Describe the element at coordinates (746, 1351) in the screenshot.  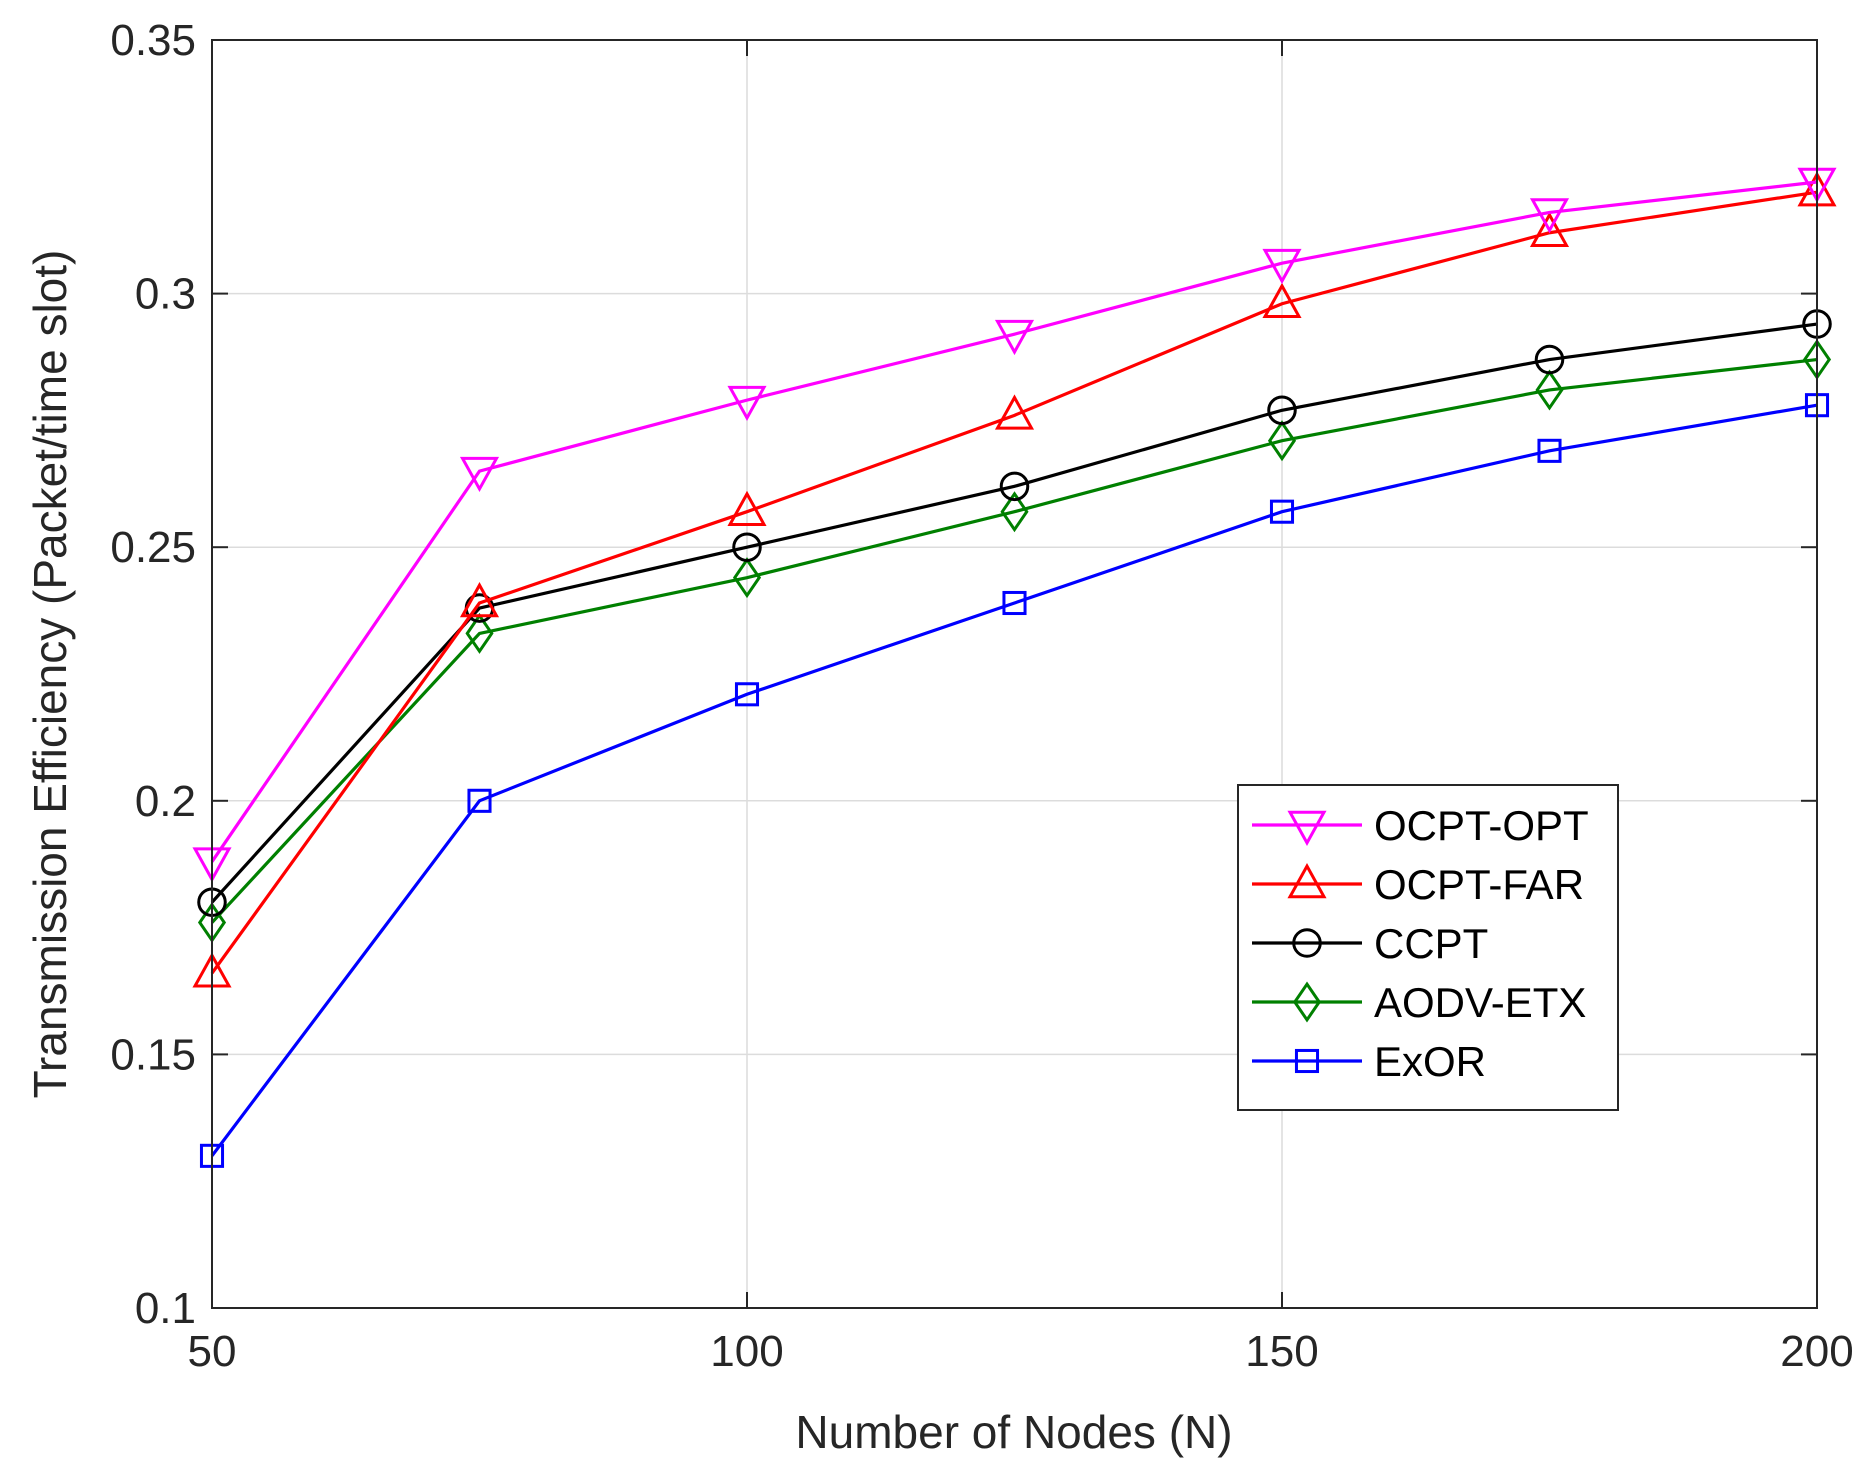
I see `x-tick-label: 100` at that location.